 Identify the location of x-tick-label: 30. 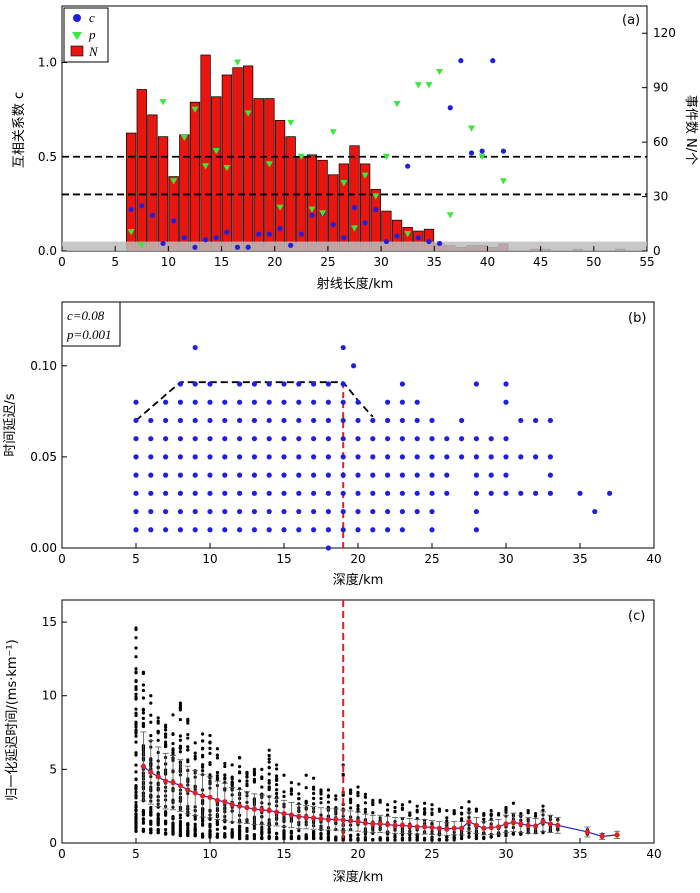
(505, 559).